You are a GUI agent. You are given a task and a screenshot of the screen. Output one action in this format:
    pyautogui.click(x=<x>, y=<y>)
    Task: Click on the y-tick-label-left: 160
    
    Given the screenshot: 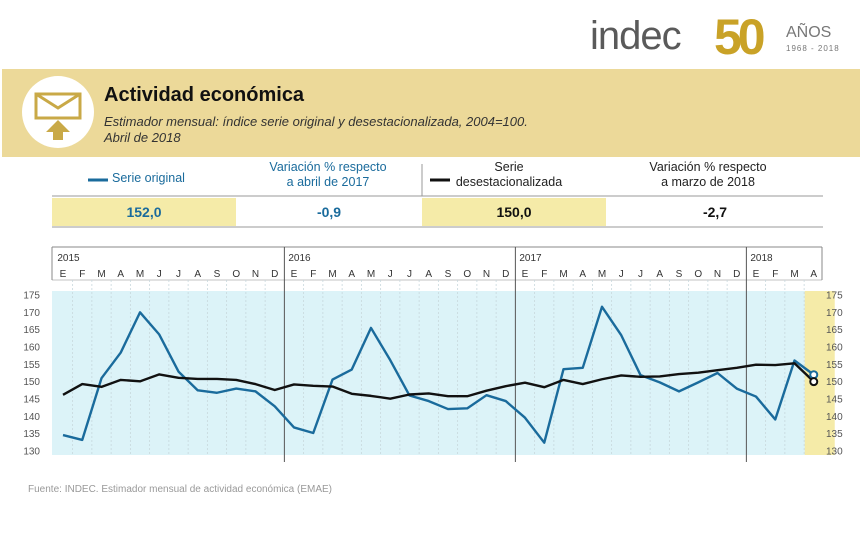 What is the action you would take?
    pyautogui.click(x=31, y=348)
    